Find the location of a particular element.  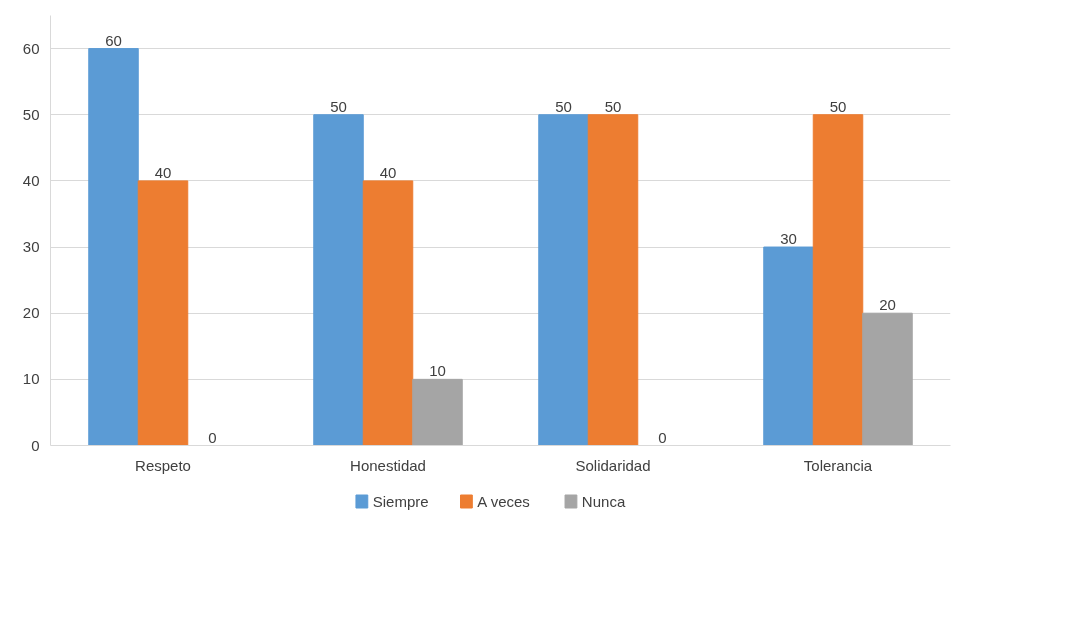

y-tick-label: 50 is located at coordinates (31, 114).